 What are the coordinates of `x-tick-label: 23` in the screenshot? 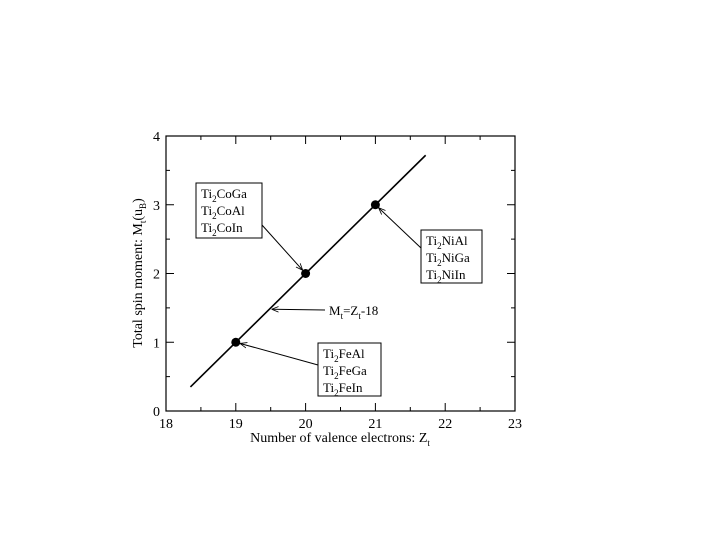 It's located at (515, 424).